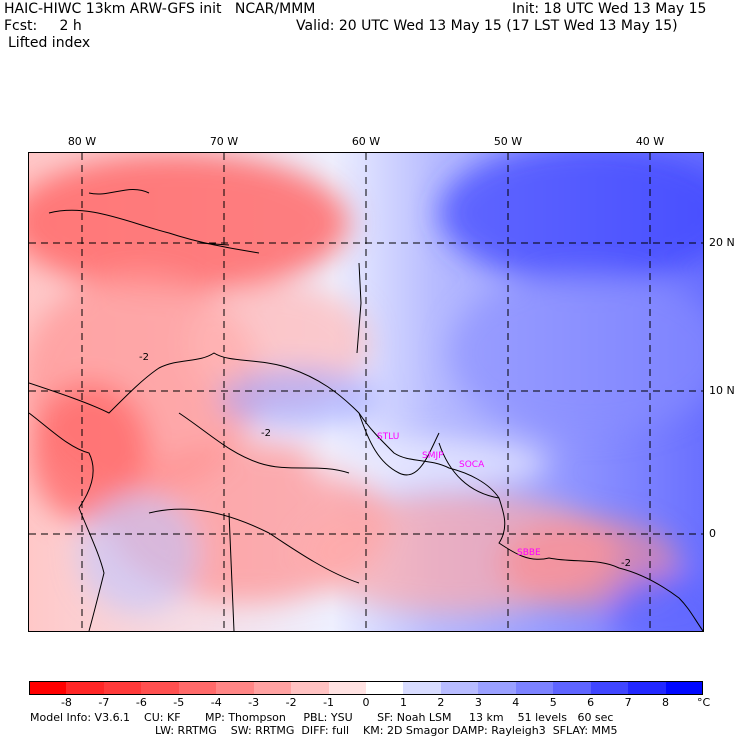 The image size is (740, 740). Describe the element at coordinates (516, 702) in the screenshot. I see `colorbar-tick-label: 4` at that location.